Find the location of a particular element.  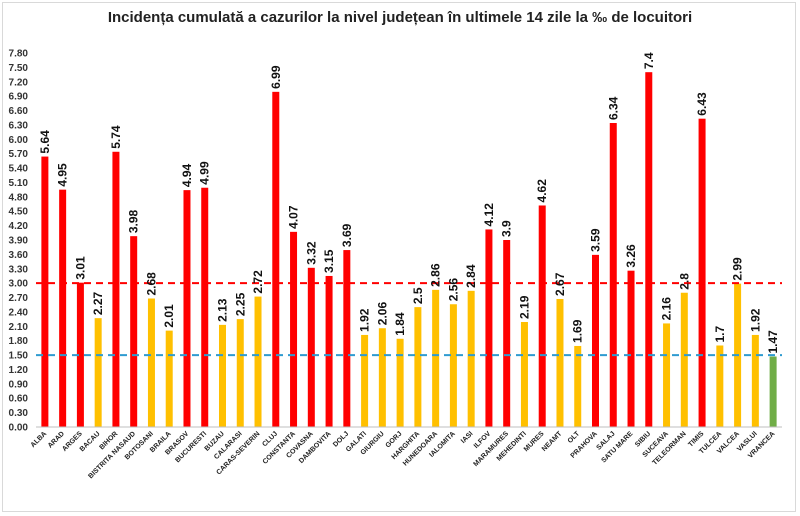

data-label: 2.72 is located at coordinates (258, 282).